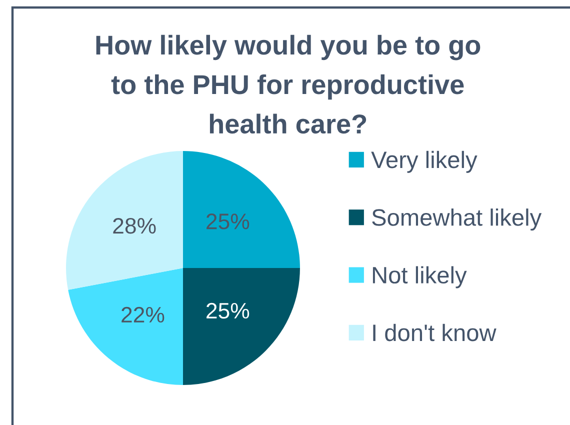 The image size is (570, 425). Describe the element at coordinates (424, 161) in the screenshot. I see `legend-label: Very likely` at that location.